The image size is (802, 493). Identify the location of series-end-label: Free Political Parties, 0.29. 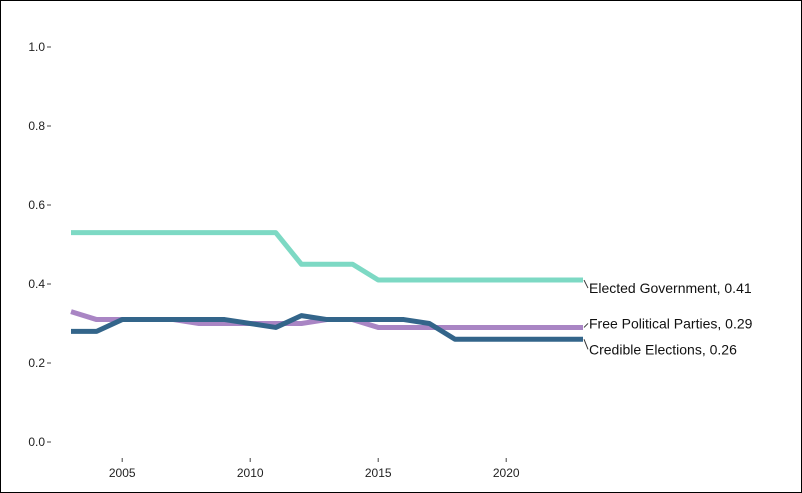
(671, 323).